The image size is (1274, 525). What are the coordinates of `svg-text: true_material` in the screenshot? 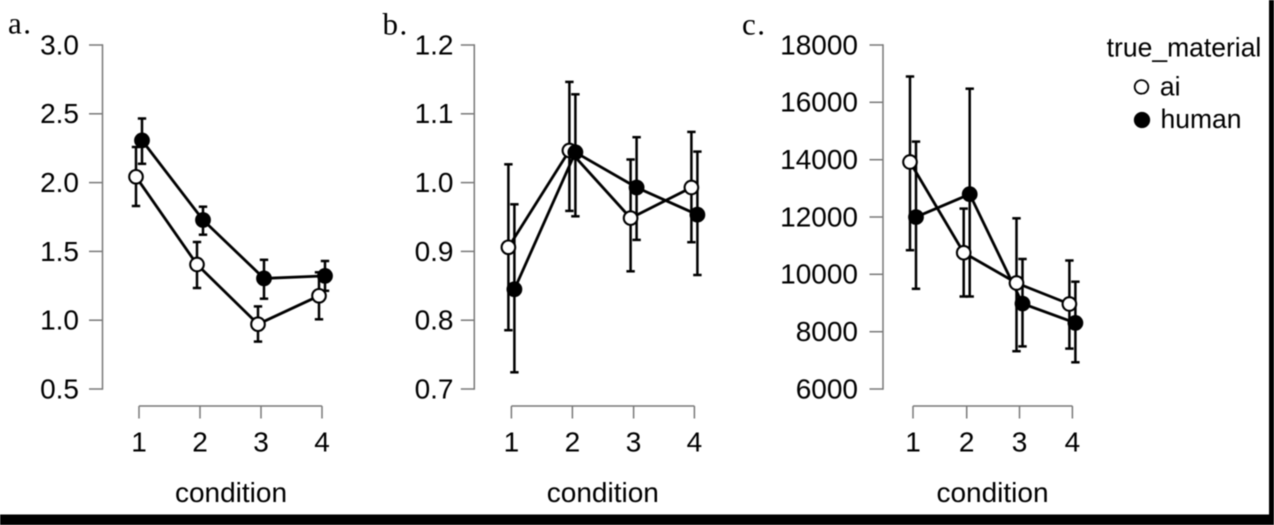 It's located at (1184, 48).